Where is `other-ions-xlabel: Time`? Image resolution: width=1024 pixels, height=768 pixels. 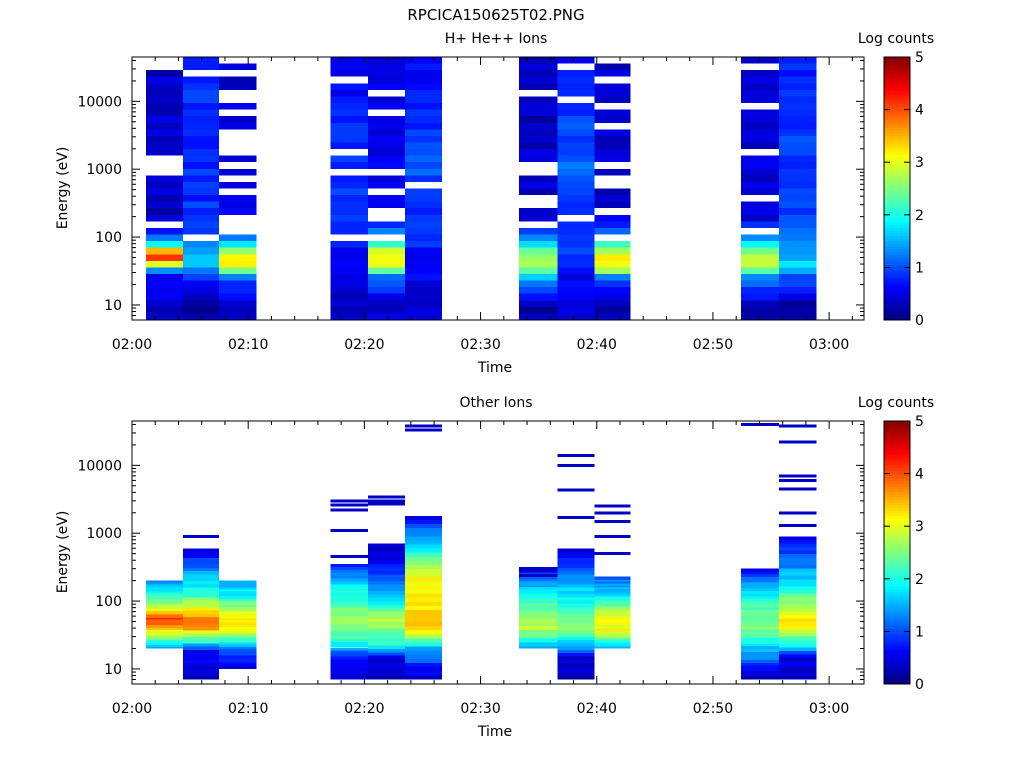
other-ions-xlabel: Time is located at coordinates (494, 732).